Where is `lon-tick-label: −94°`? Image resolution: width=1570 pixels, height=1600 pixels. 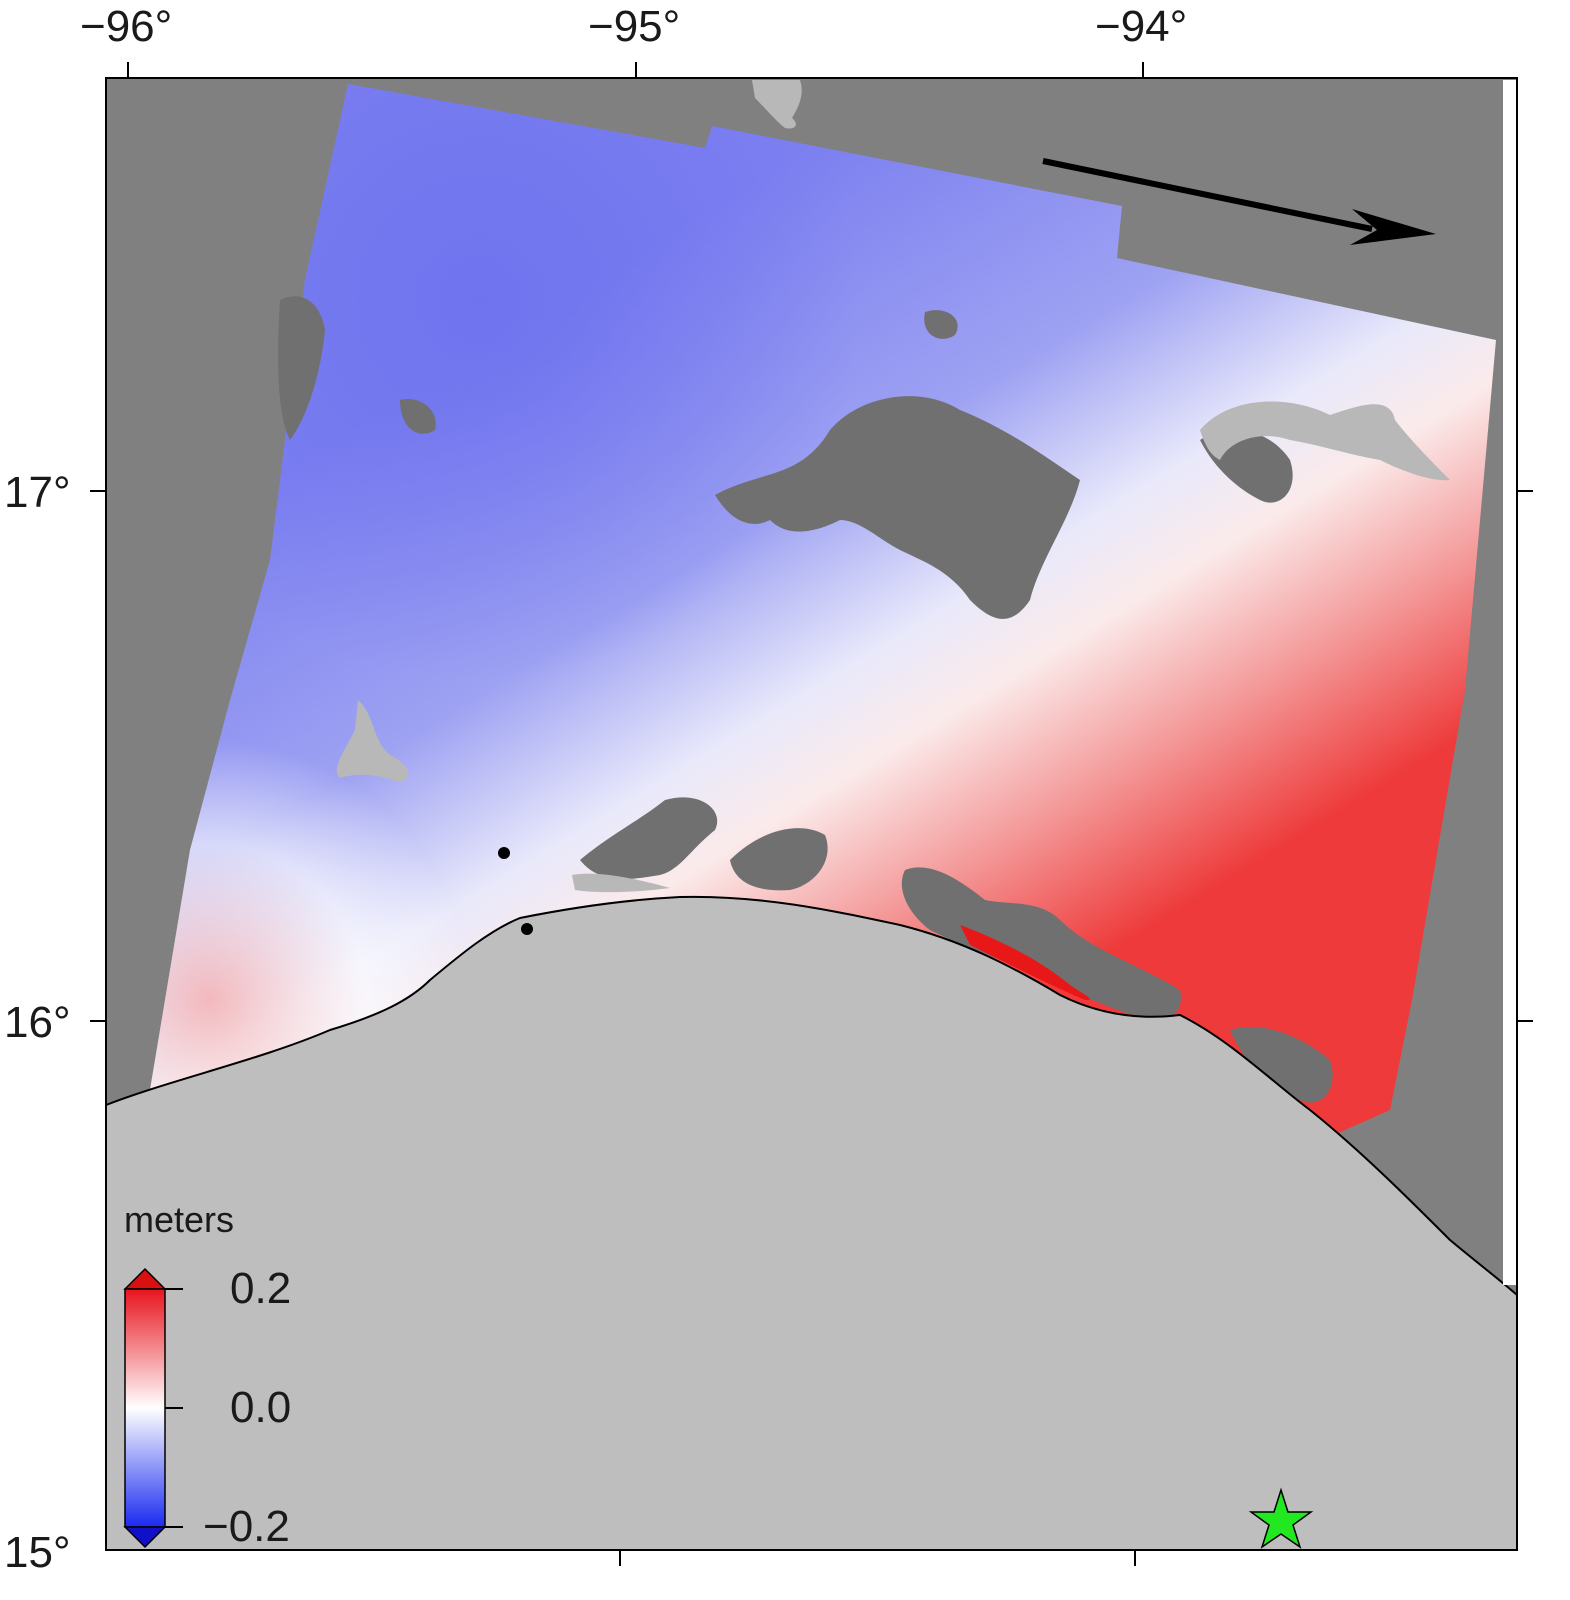 lon-tick-label: −94° is located at coordinates (1141, 26).